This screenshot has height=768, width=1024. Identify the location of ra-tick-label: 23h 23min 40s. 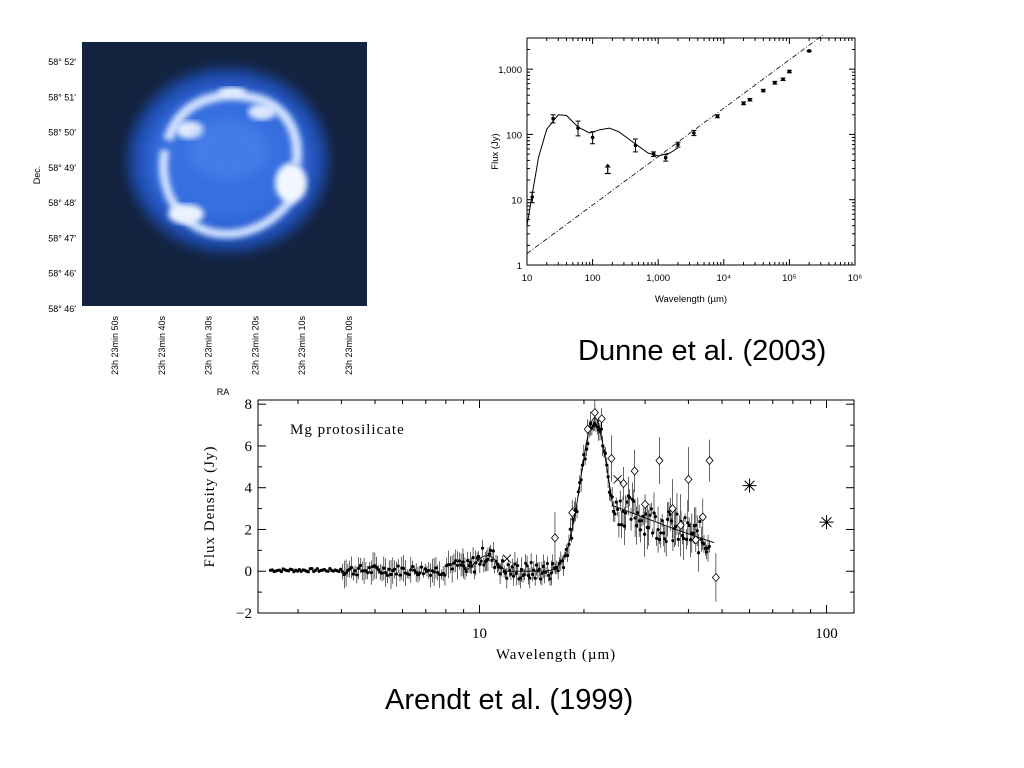
(162, 346).